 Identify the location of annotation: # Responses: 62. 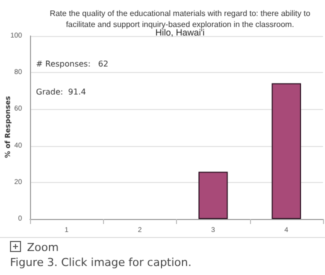
(72, 64).